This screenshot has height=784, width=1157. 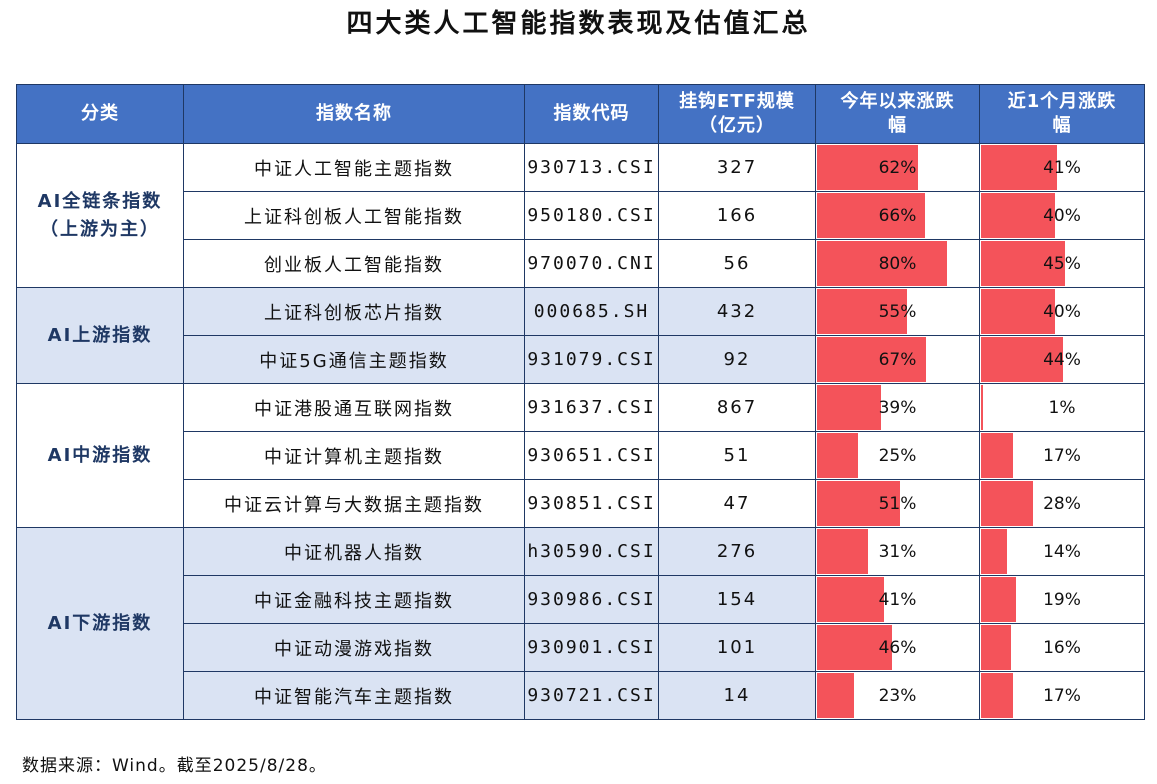 I want to click on month-value: 14%, so click(x=1062, y=552).